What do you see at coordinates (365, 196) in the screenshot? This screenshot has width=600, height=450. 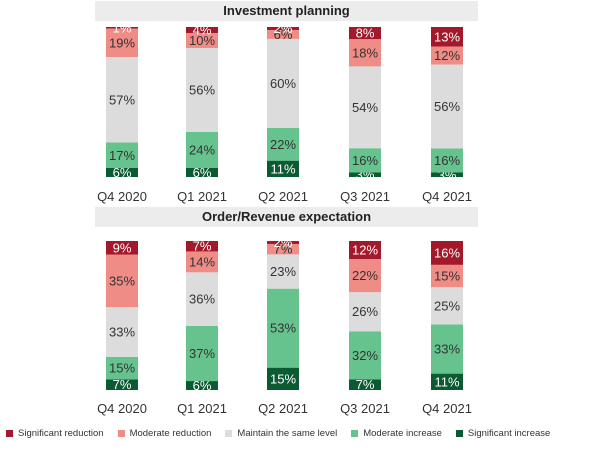 I see `x-tick-label: Q3 2021` at bounding box center [365, 196].